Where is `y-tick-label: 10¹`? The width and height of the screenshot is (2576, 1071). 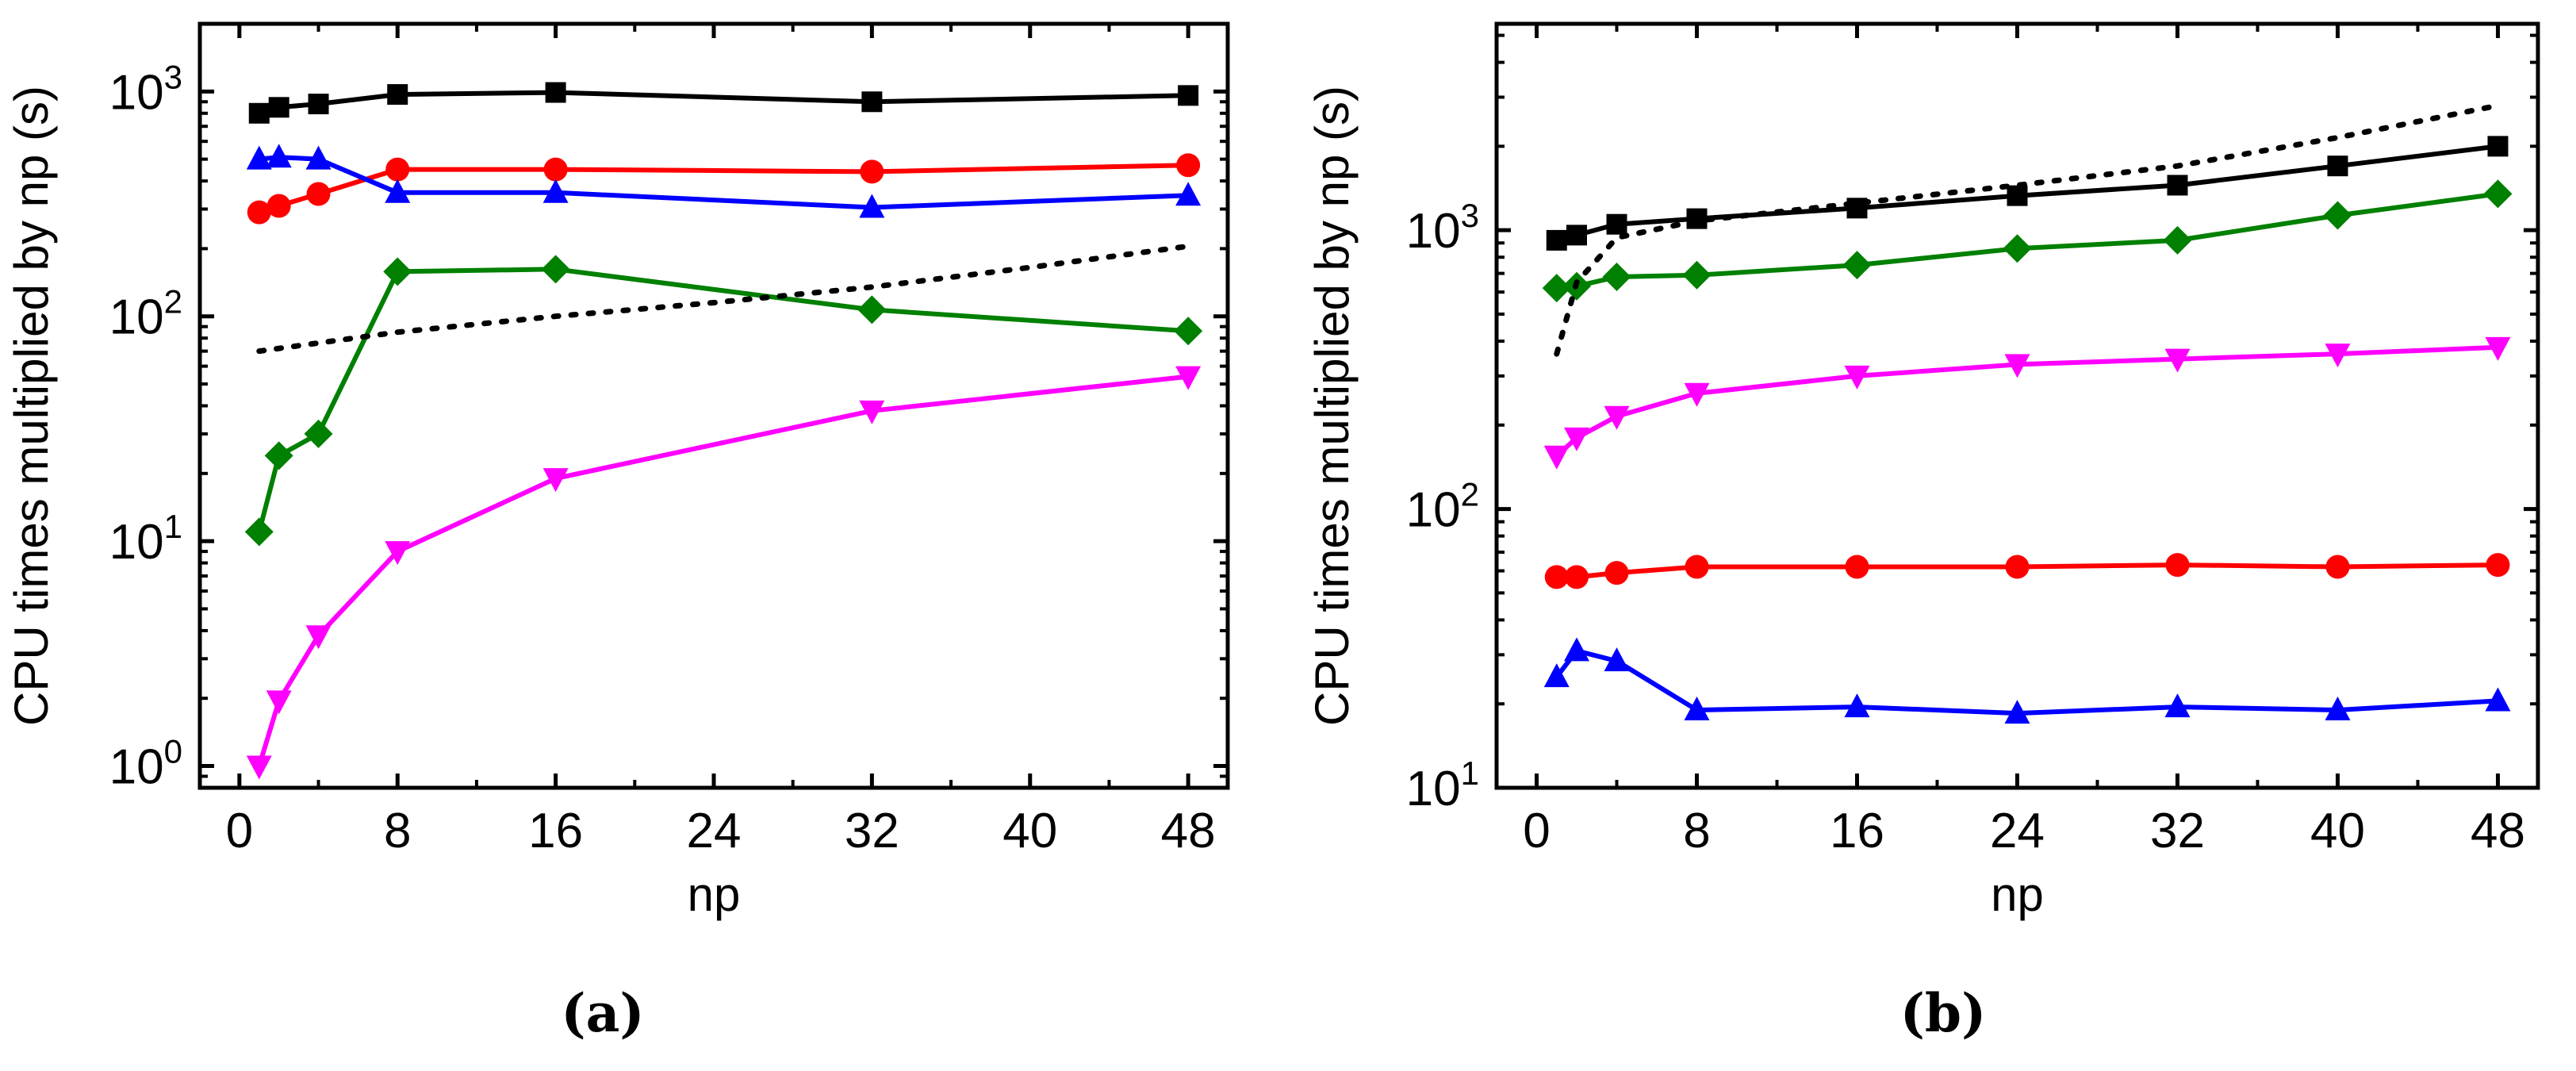
y-tick-label: 10¹ is located at coordinates (145, 539).